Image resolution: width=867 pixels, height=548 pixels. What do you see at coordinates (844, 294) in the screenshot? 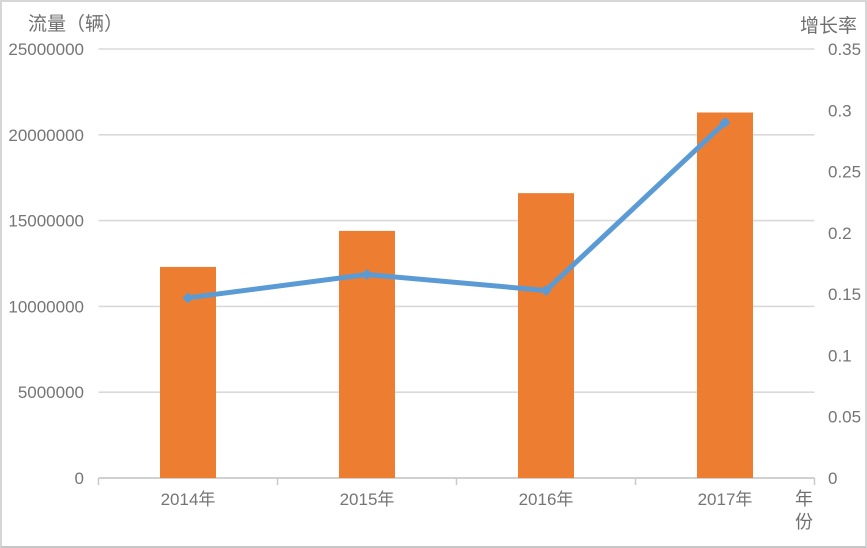
I see `right-axis-tick-label: 0.15` at bounding box center [844, 294].